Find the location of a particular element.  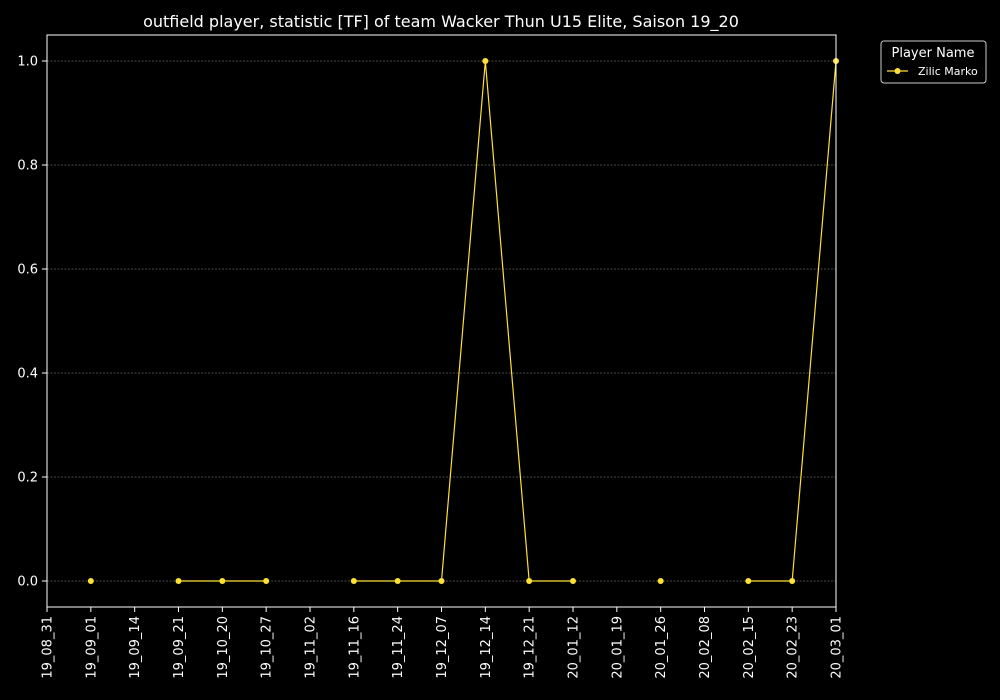

x-tick-label: 20_01_26 is located at coordinates (661, 647).